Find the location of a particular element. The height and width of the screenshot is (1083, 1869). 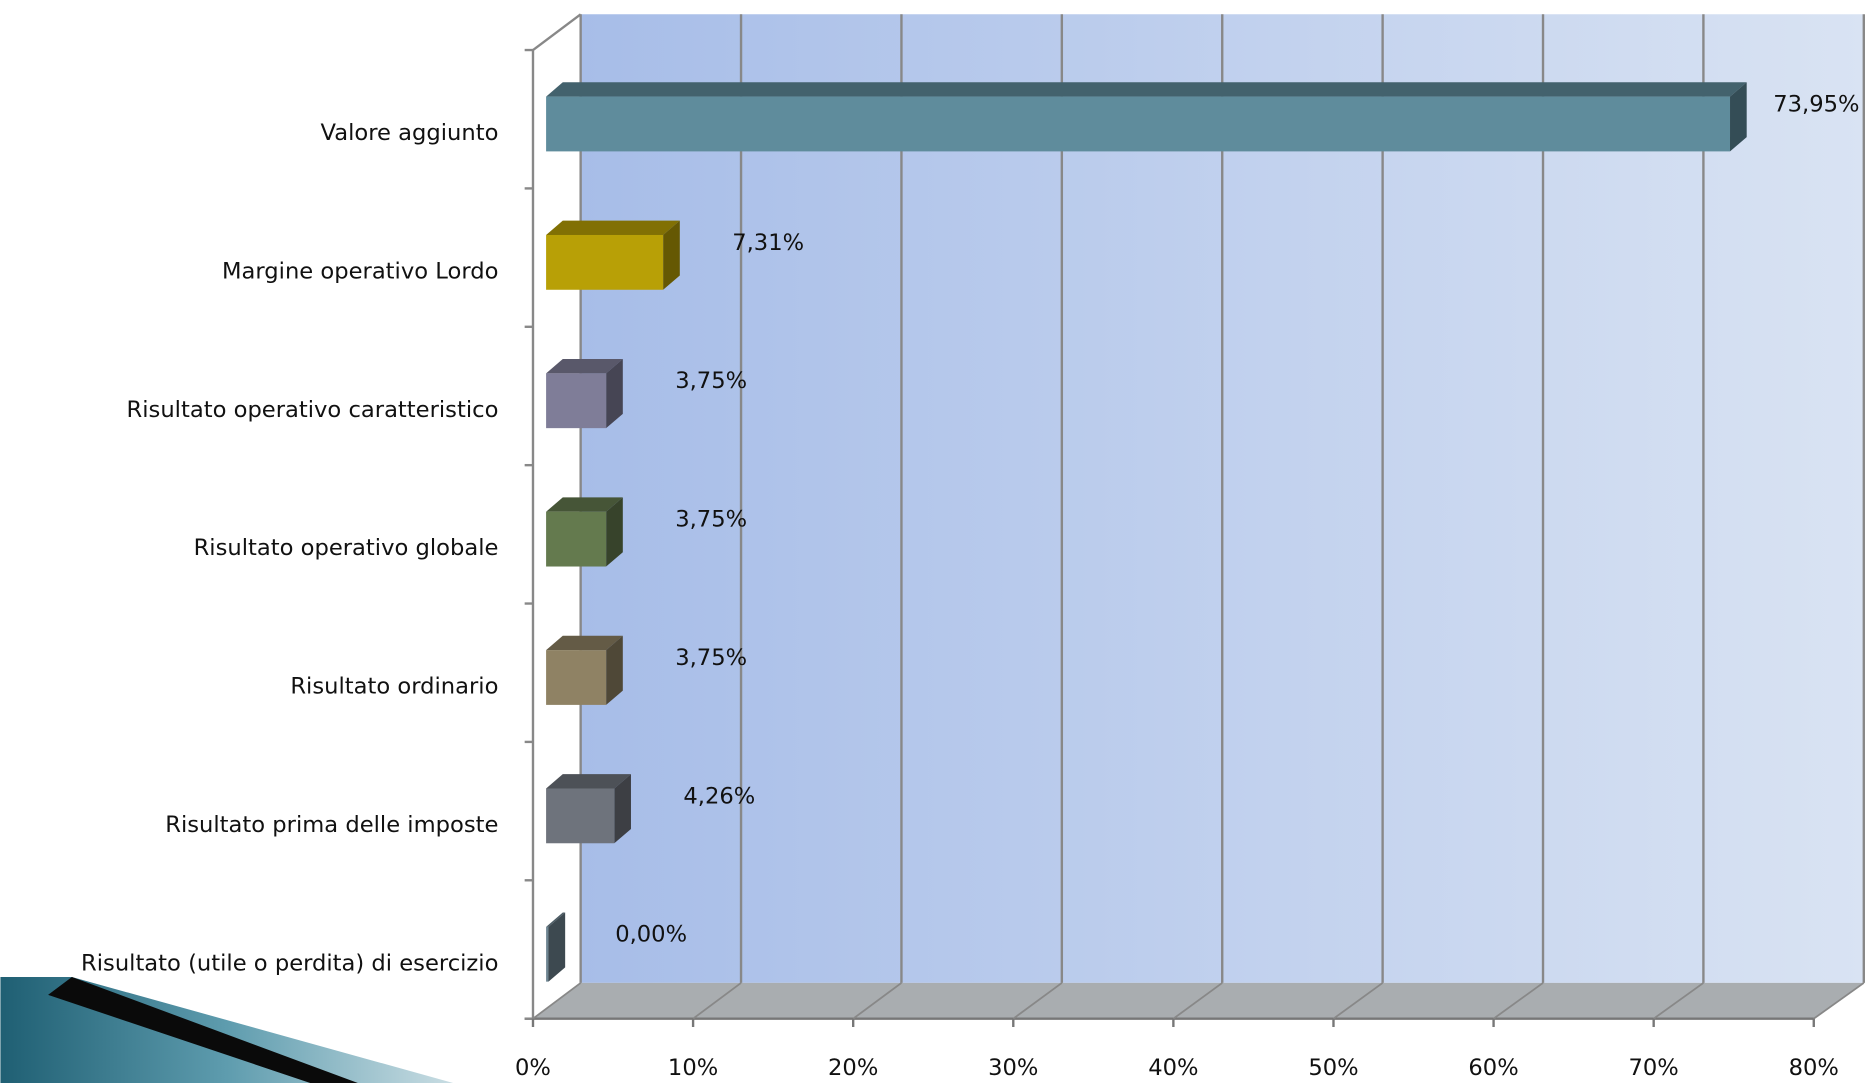

x-tick-label: 80% is located at coordinates (1814, 1068).